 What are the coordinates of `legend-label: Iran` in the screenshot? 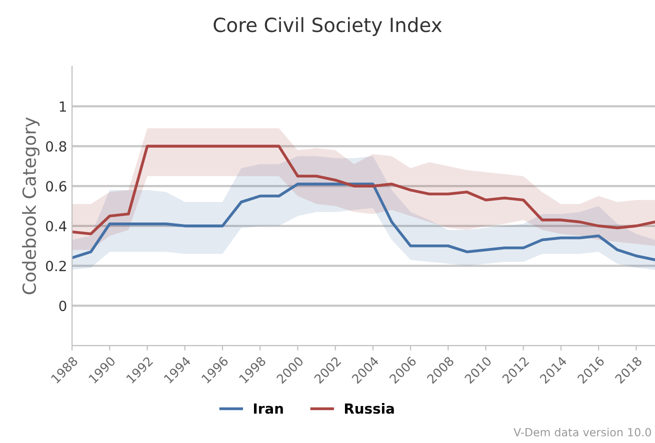 It's located at (268, 408).